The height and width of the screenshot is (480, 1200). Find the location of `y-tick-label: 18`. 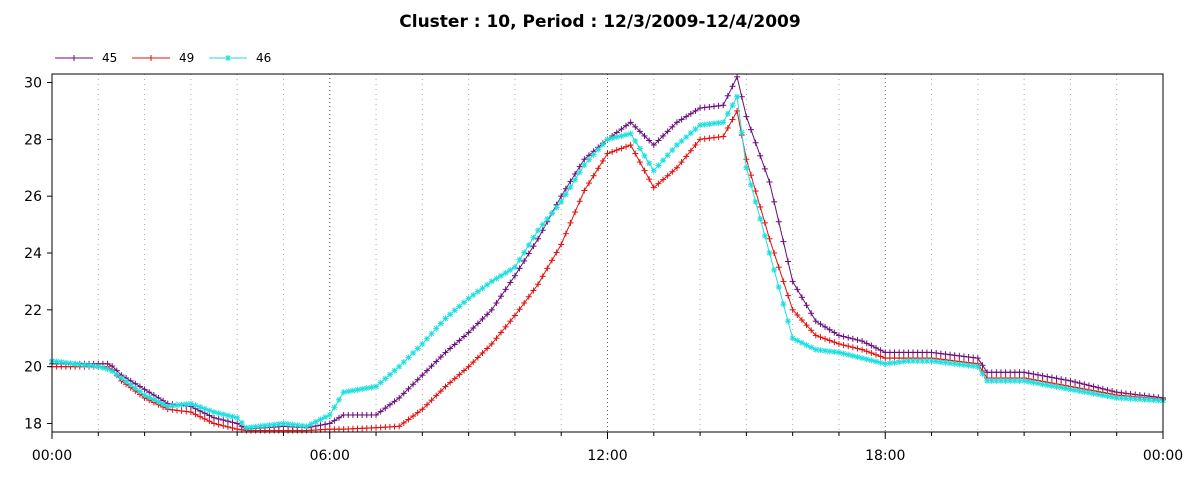

y-tick-label: 18 is located at coordinates (33, 424).